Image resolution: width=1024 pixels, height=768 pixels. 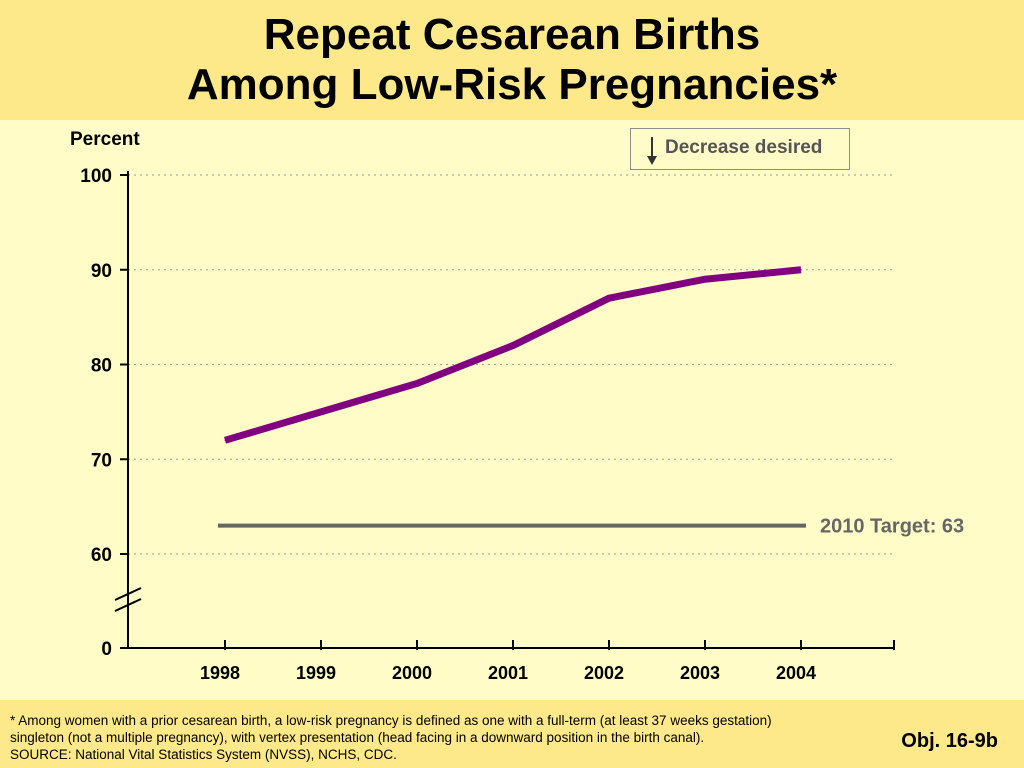 What do you see at coordinates (101, 366) in the screenshot?
I see `y-tick-label-80: 80` at bounding box center [101, 366].